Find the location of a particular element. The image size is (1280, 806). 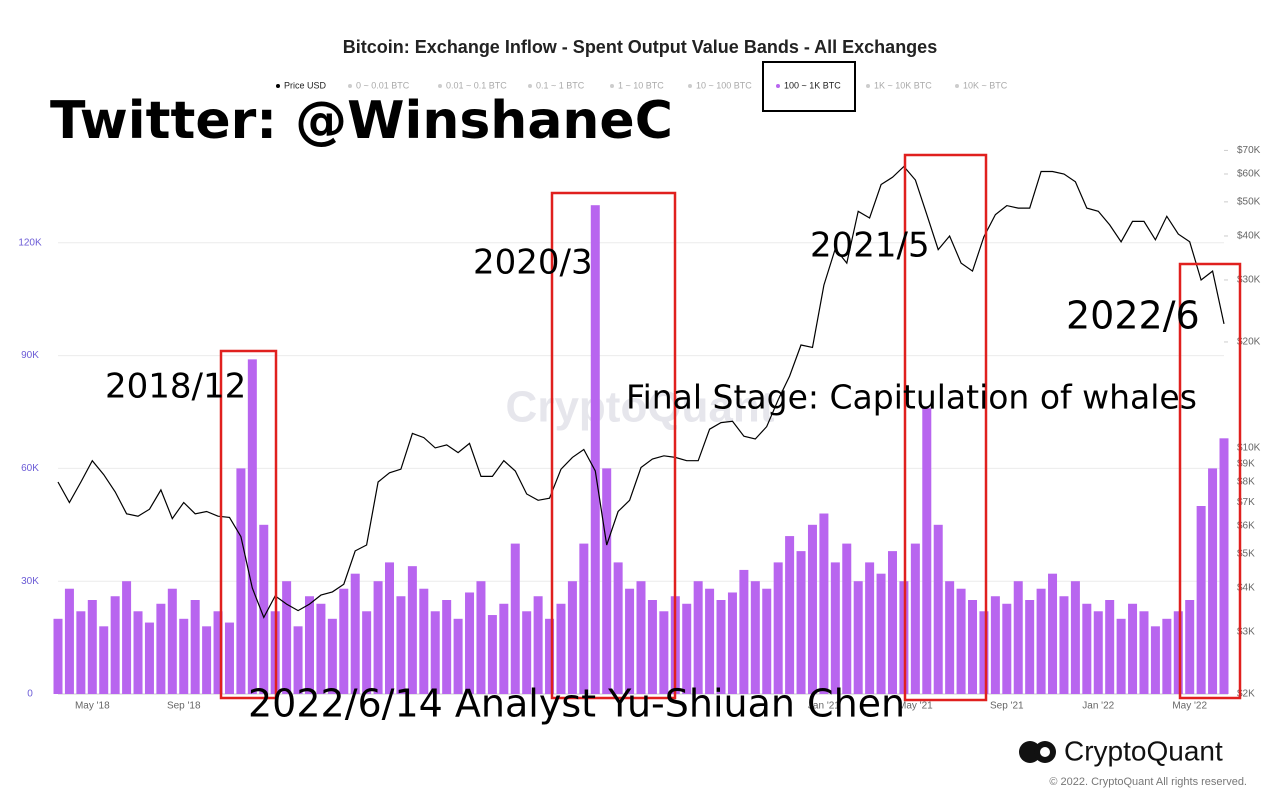

x-tick-label: May '22 is located at coordinates (1189, 706).